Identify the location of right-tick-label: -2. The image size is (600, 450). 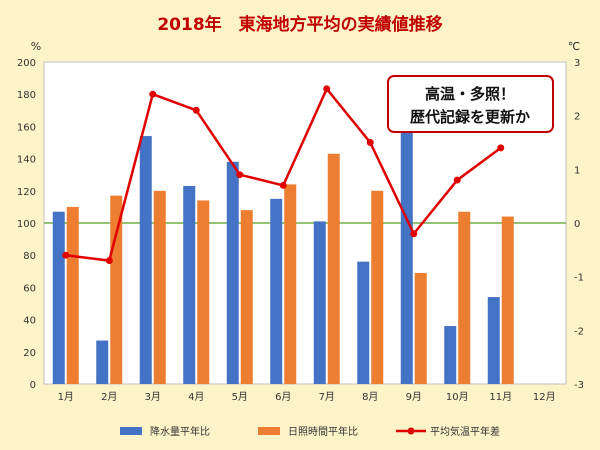
(579, 331).